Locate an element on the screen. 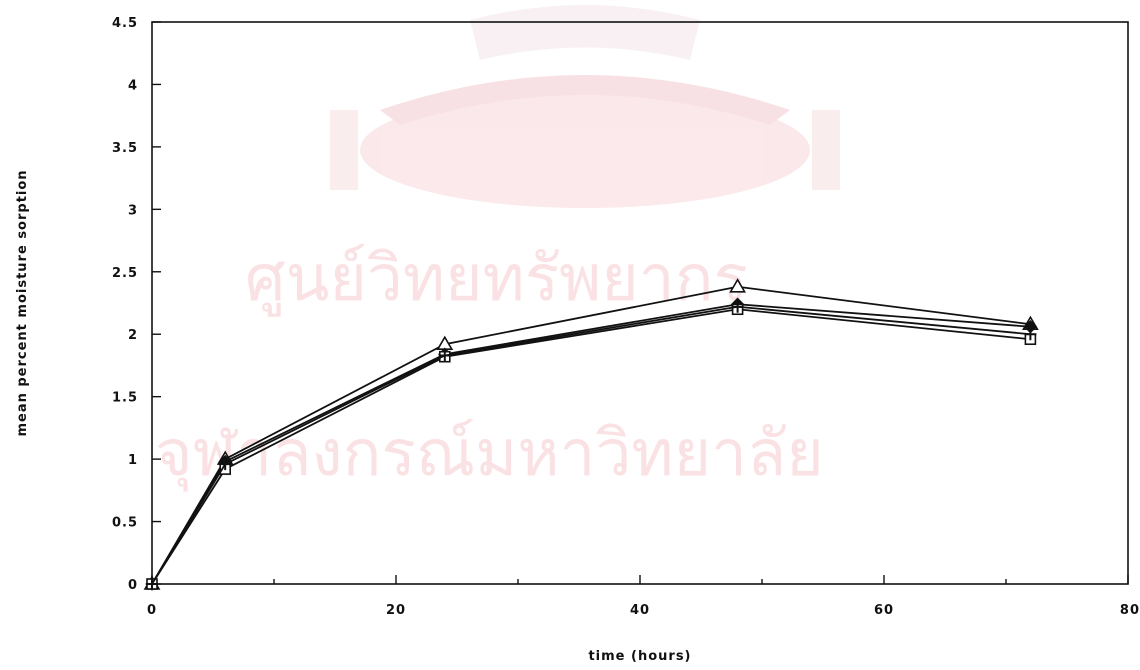  y-tick-label: 2 is located at coordinates (133, 335).